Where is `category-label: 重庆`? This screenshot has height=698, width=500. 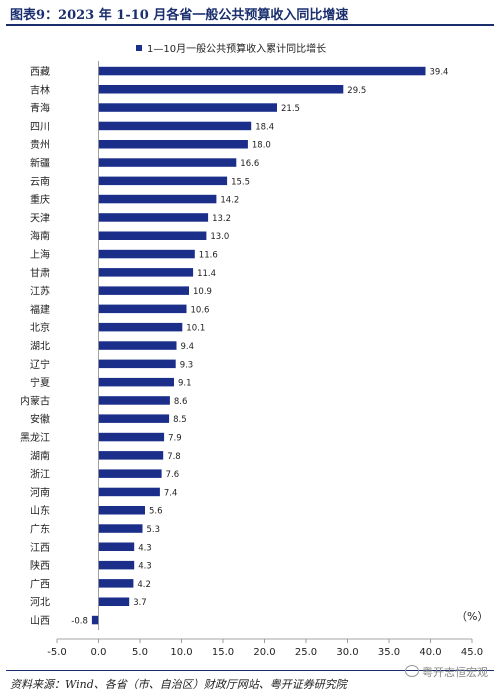 category-label: 重庆 is located at coordinates (40, 199).